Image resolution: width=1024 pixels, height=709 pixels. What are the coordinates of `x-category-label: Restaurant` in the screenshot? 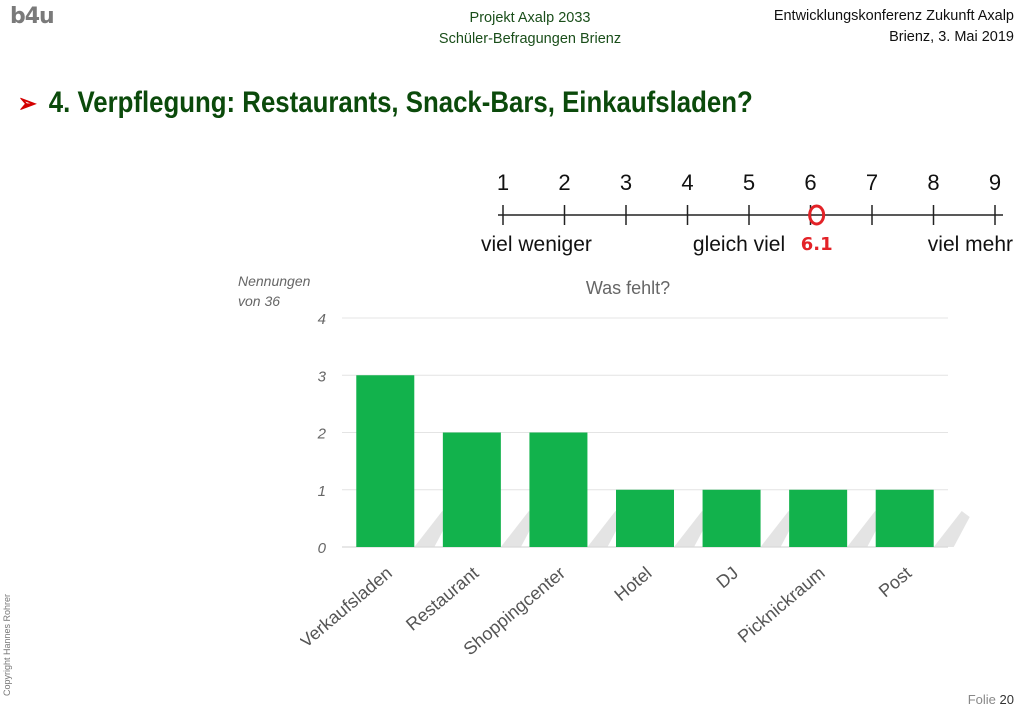 It's located at (442, 599).